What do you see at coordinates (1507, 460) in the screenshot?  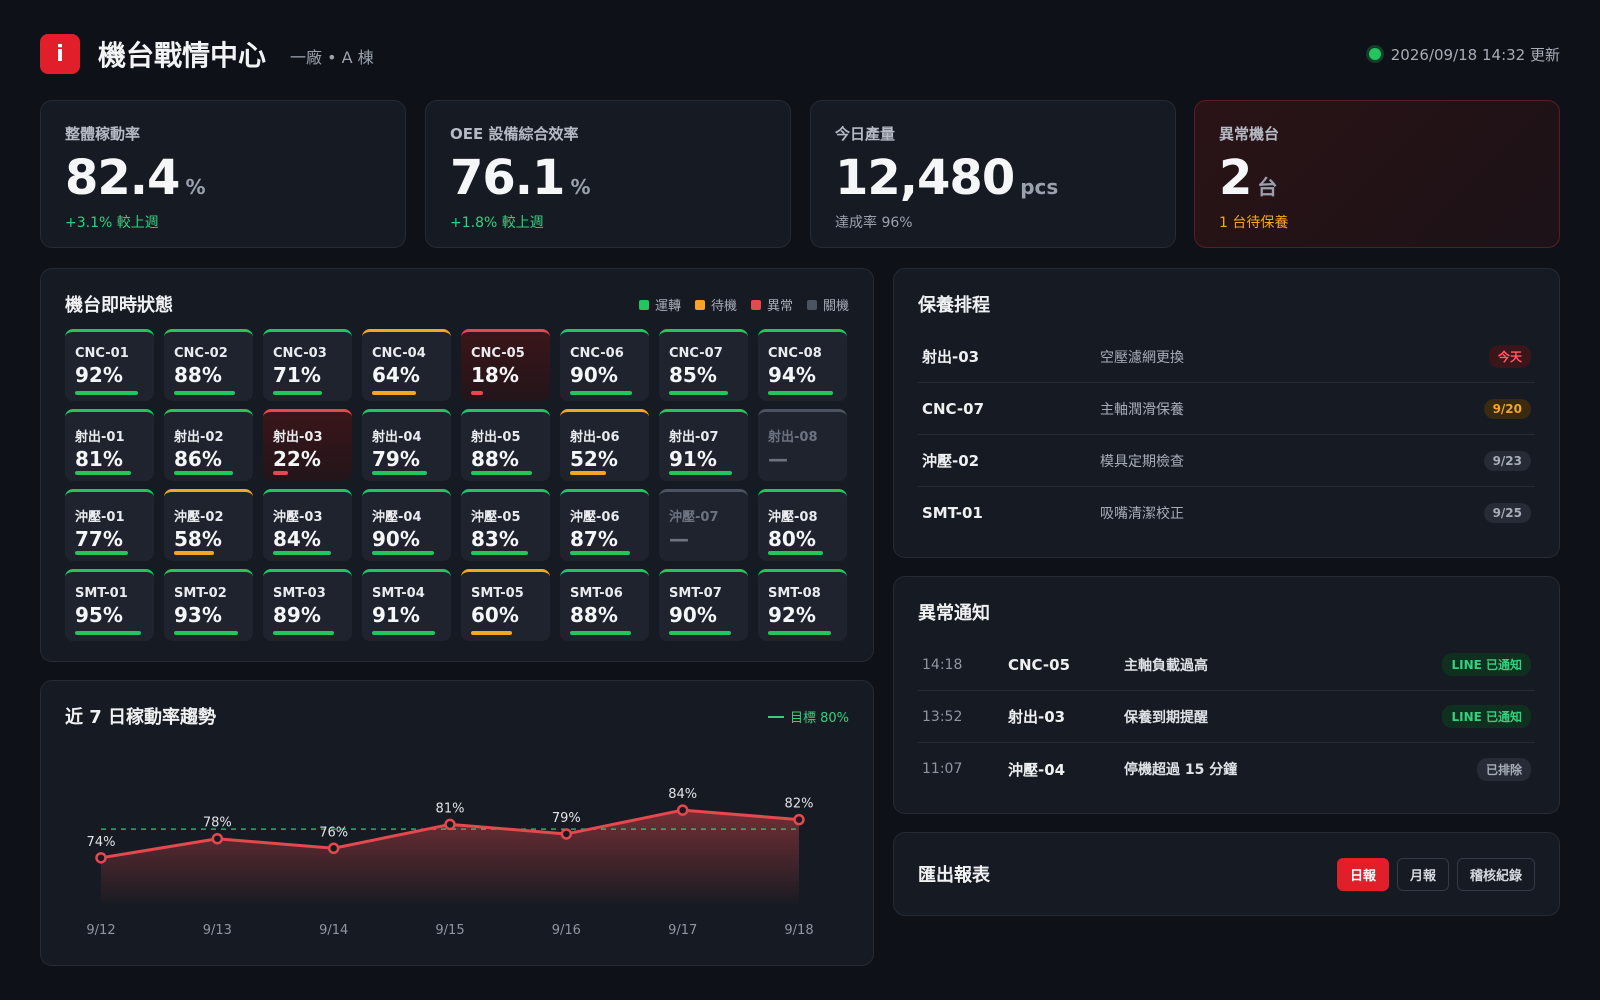 I see `maintenance-date-badge: 9/23` at bounding box center [1507, 460].